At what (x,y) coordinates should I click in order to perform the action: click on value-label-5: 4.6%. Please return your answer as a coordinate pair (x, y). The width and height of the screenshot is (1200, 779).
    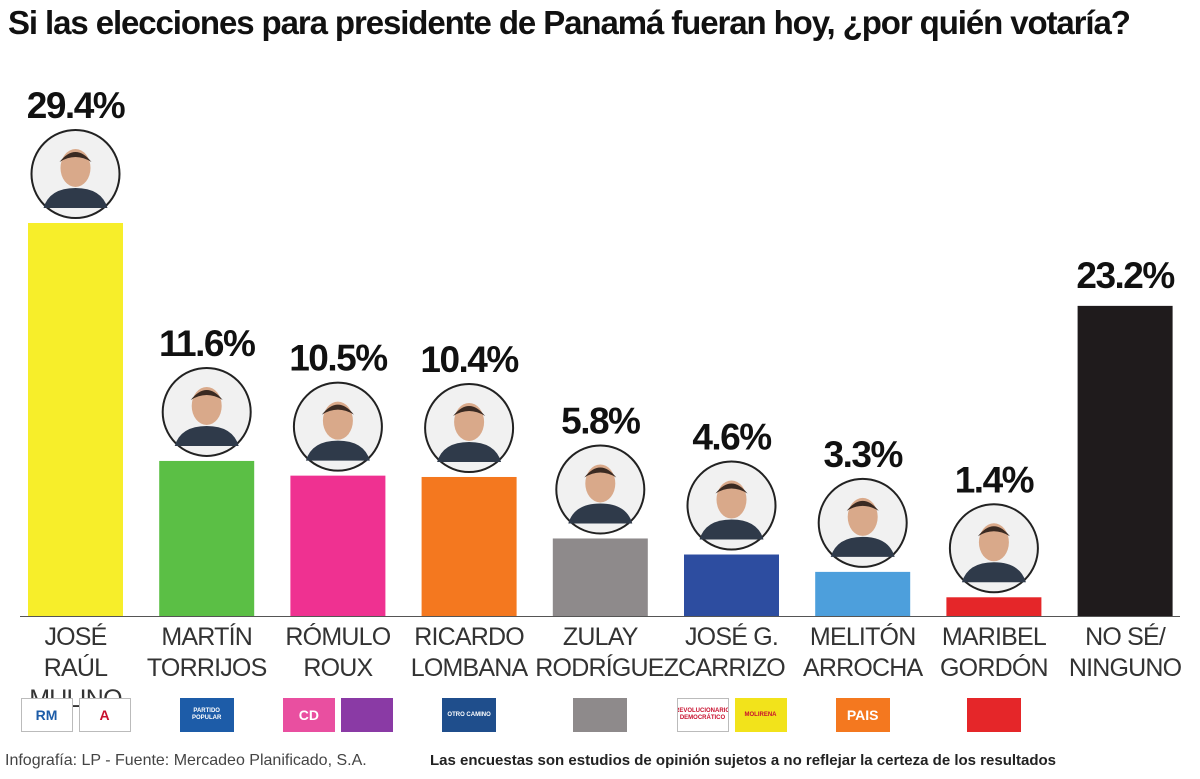
    Looking at the image, I should click on (731, 437).